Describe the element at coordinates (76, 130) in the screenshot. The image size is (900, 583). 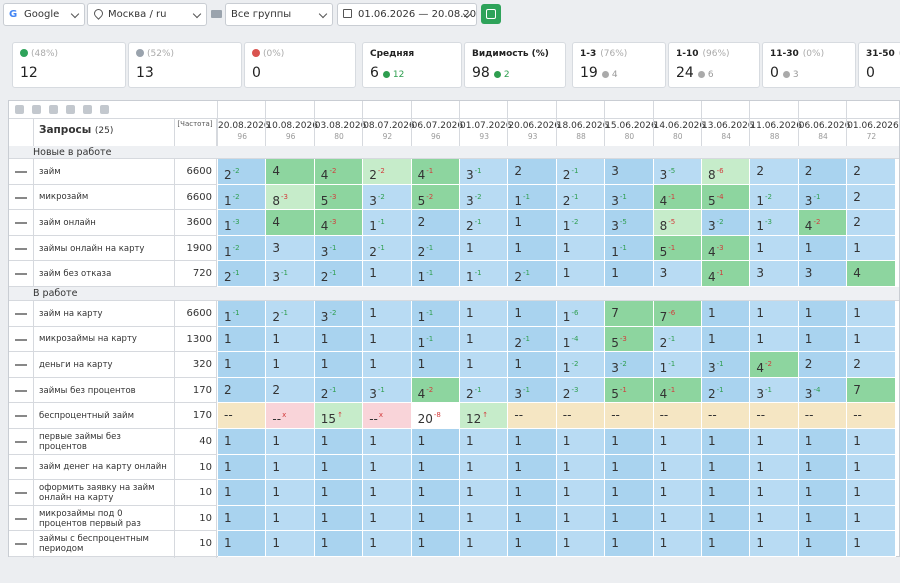
I see `query-header: Запросы (25)` at that location.